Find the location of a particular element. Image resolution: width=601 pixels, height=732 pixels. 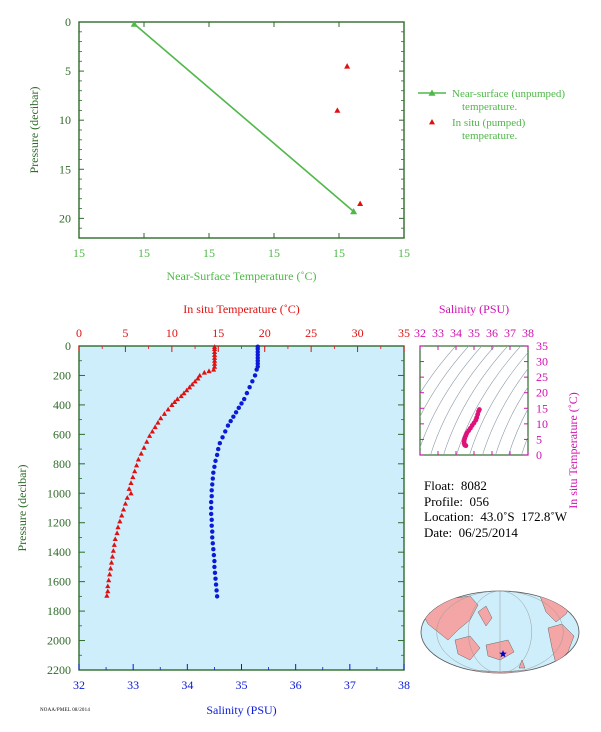

temp-tick-label: 35 is located at coordinates (404, 333).